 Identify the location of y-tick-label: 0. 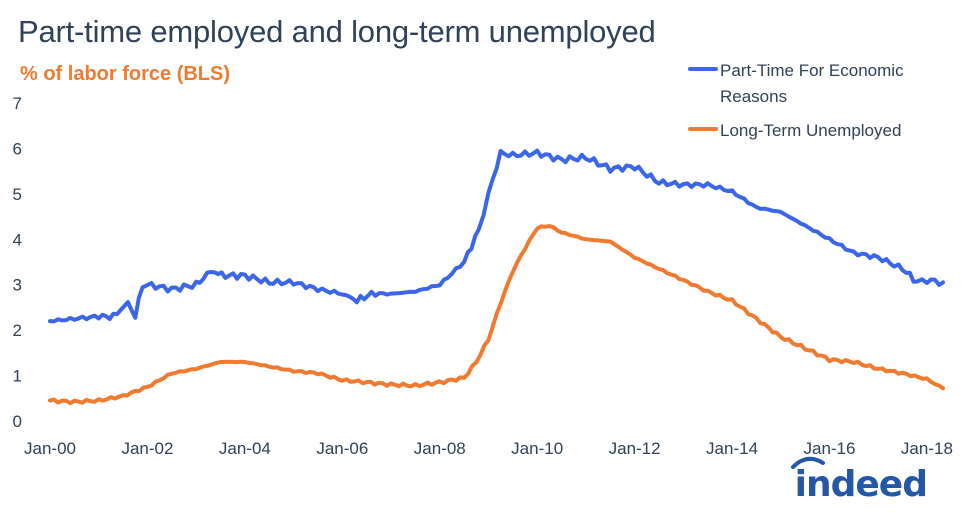
(17, 421).